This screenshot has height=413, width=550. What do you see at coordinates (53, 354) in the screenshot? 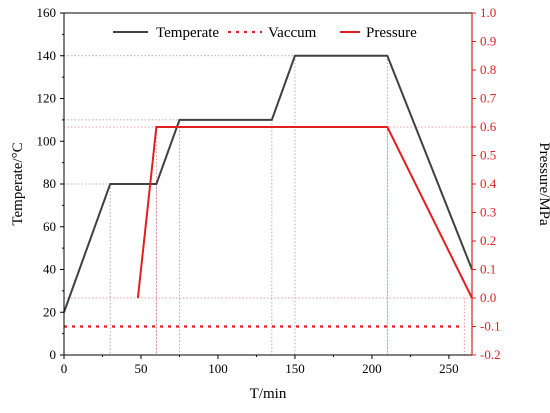
I see `y-tick-label: 0` at bounding box center [53, 354].